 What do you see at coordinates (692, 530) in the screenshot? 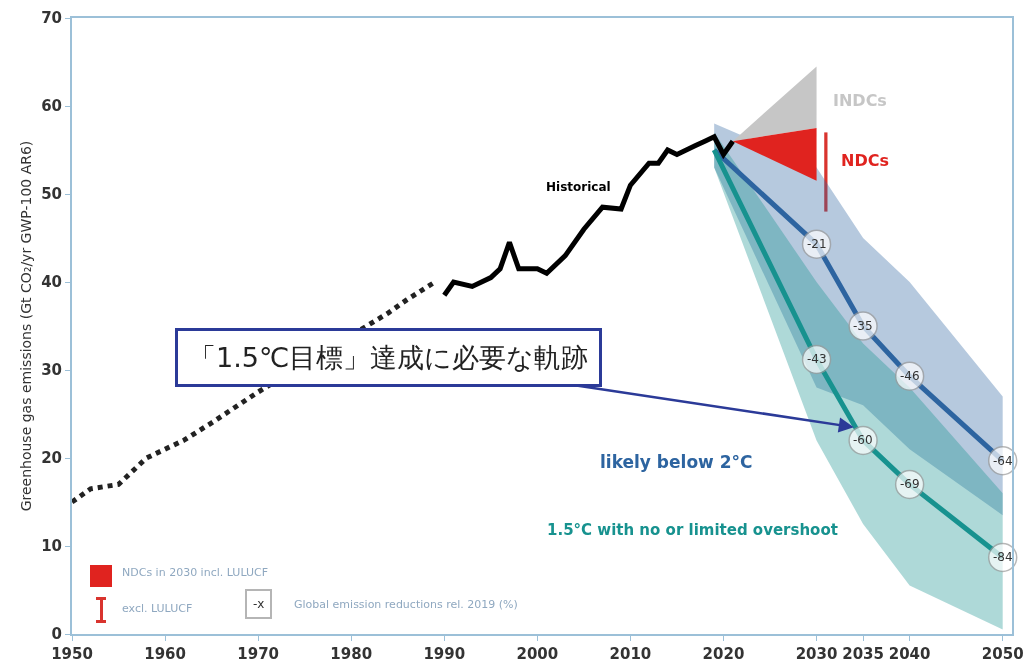
I see `text: 1.5°C with no or limited overshoot` at bounding box center [692, 530].